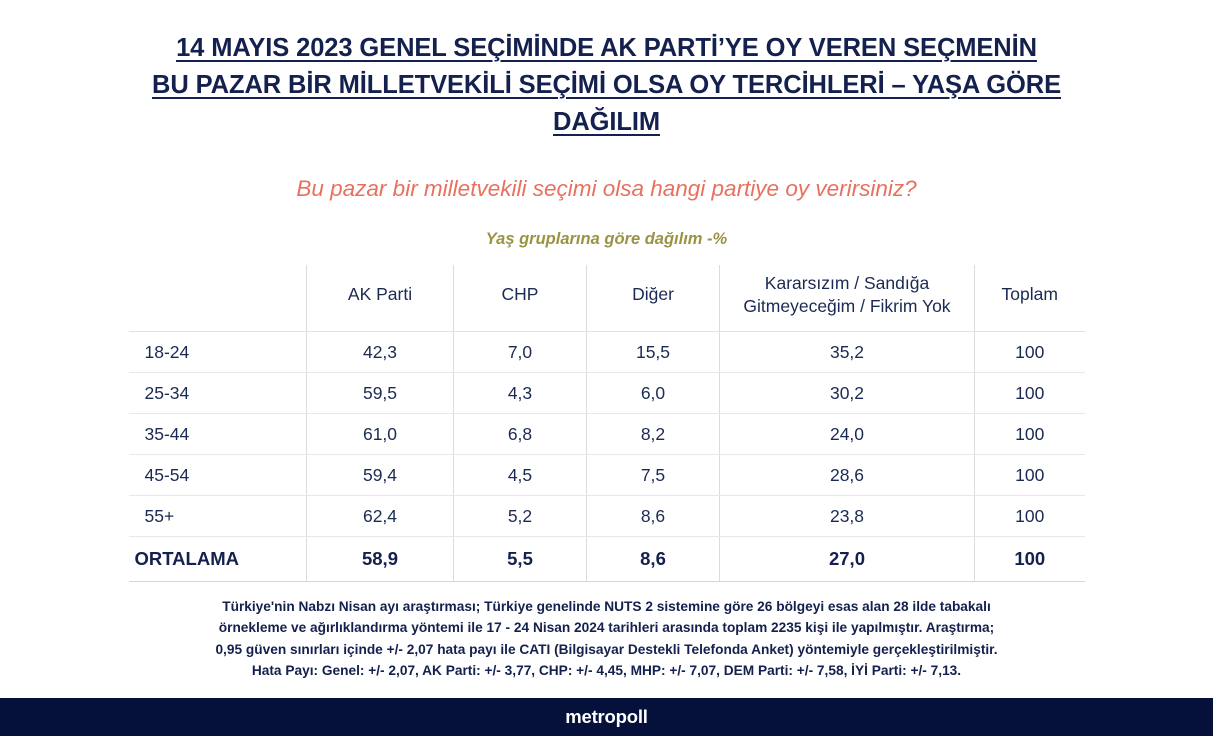 This screenshot has width=1213, height=736. I want to click on cell-chp: 7,0, so click(520, 352).